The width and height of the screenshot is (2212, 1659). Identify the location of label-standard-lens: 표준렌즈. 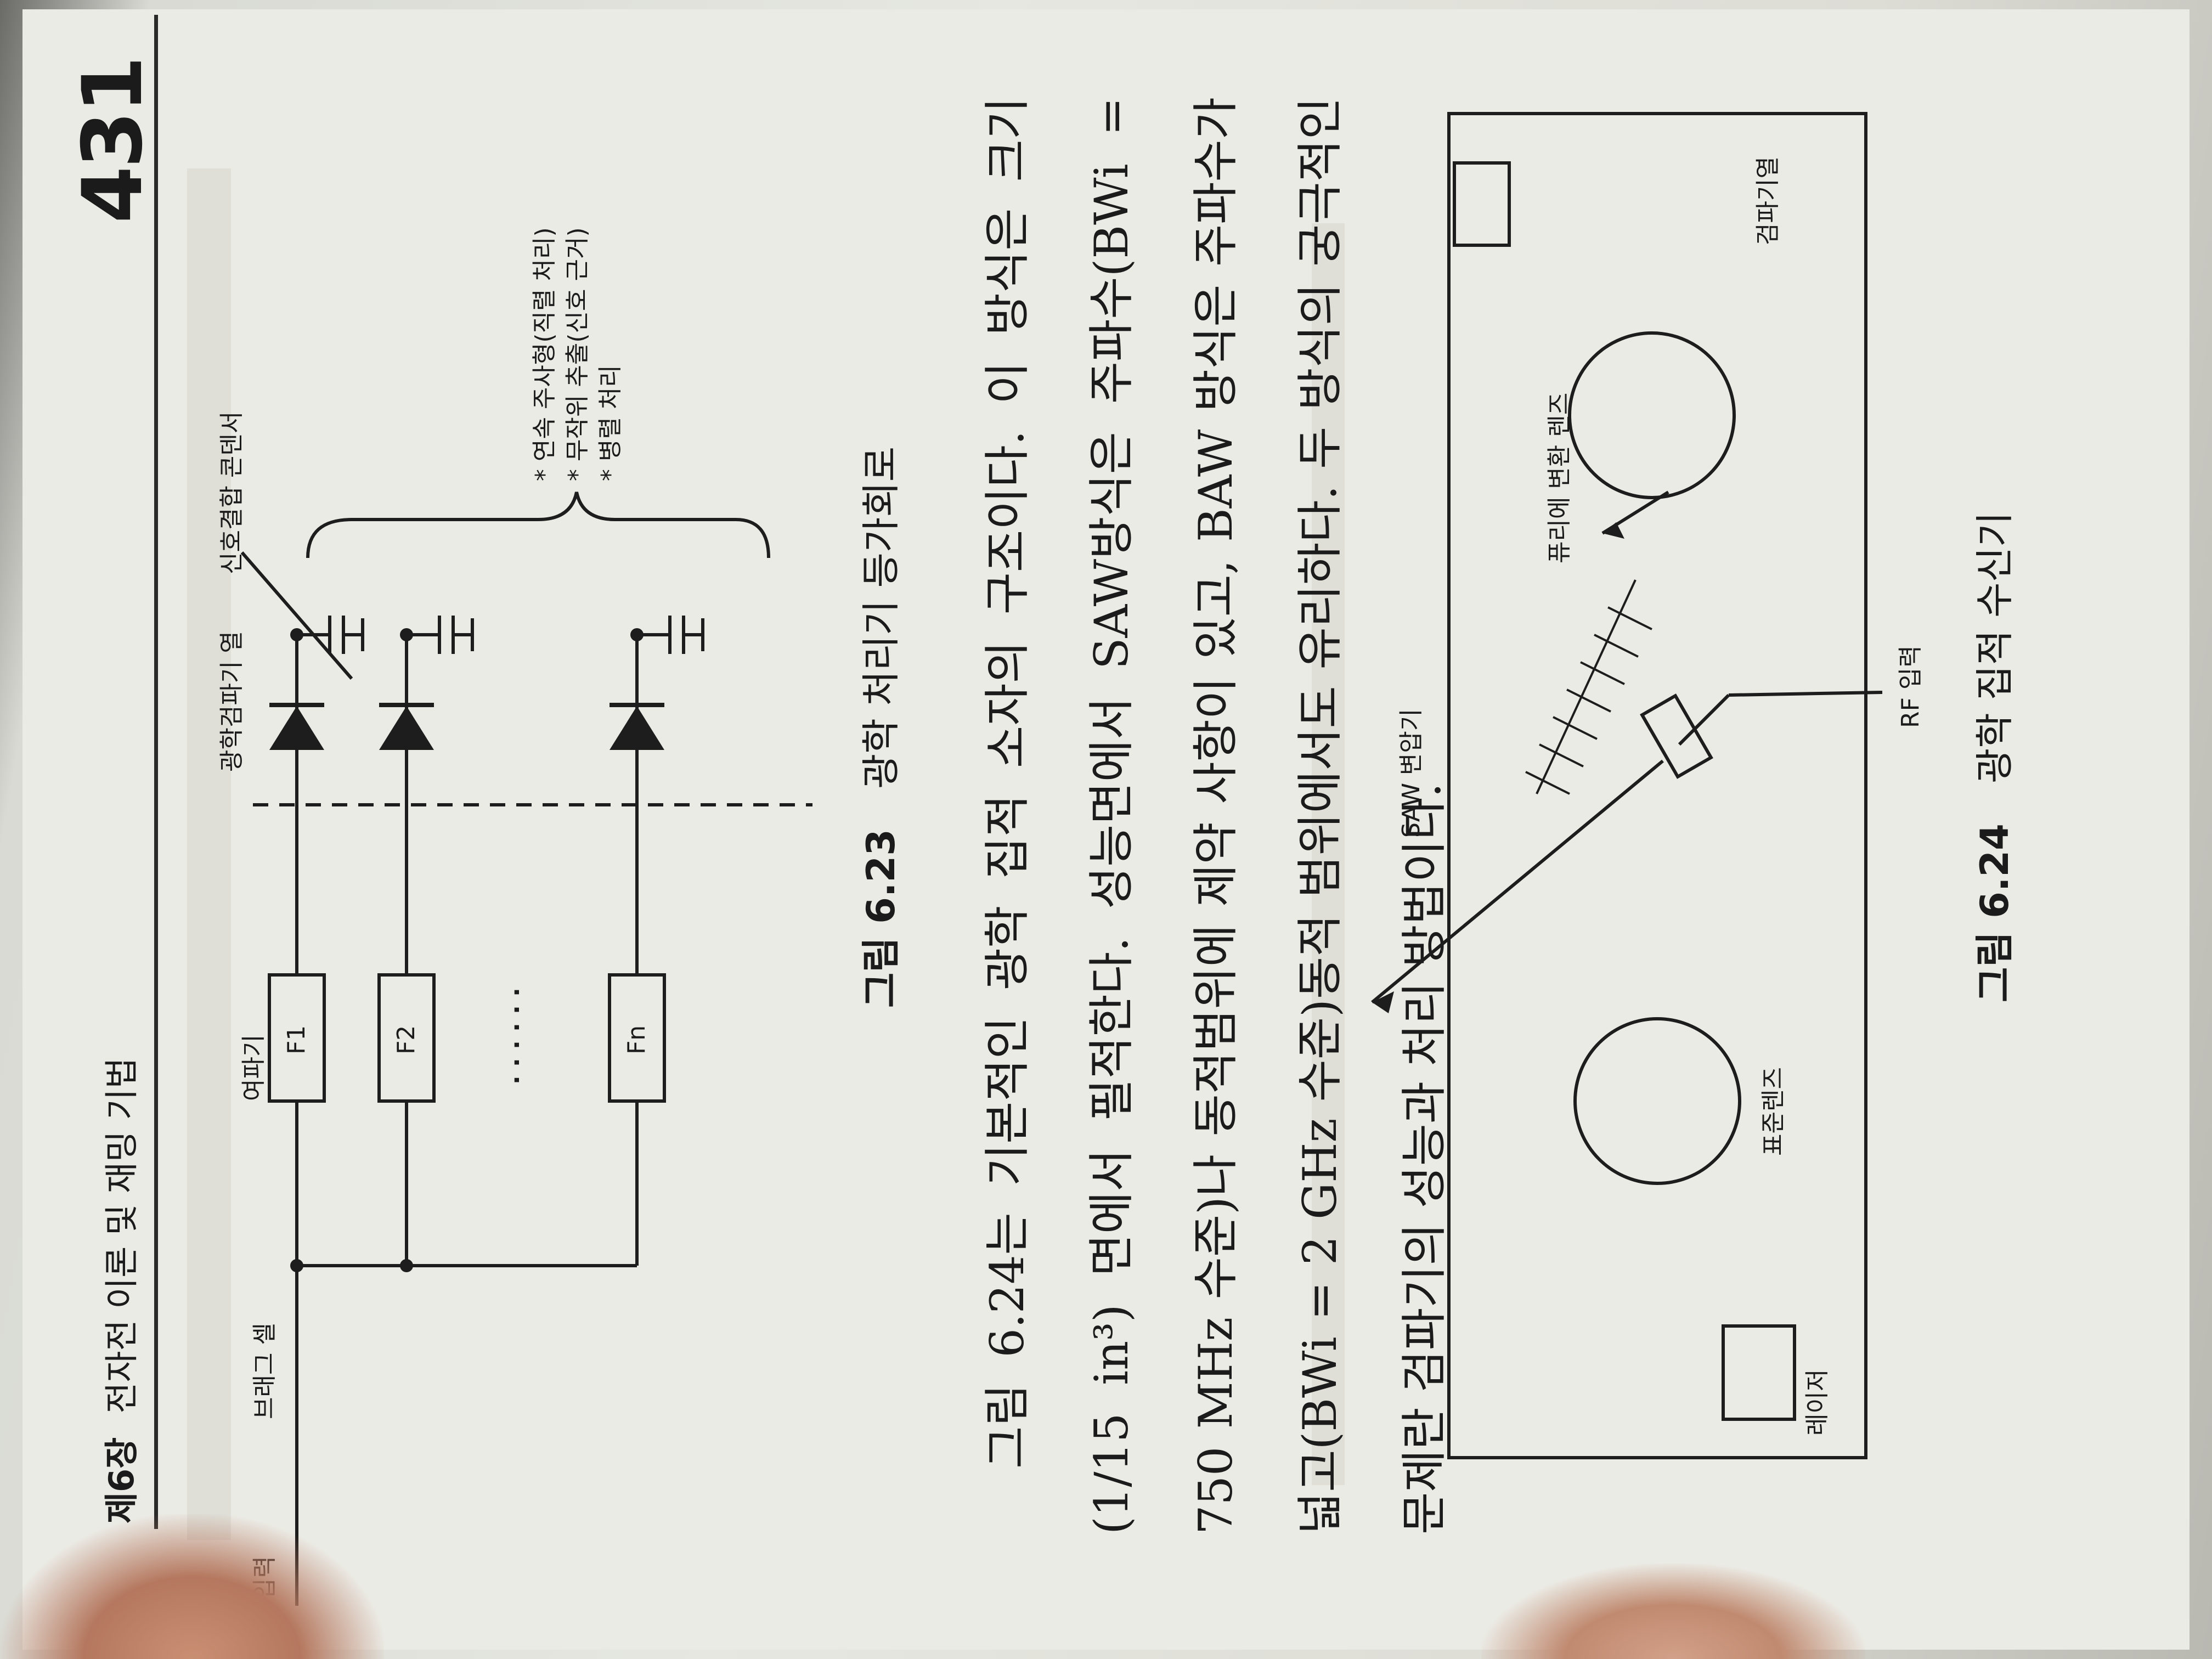
(1773, 1111).